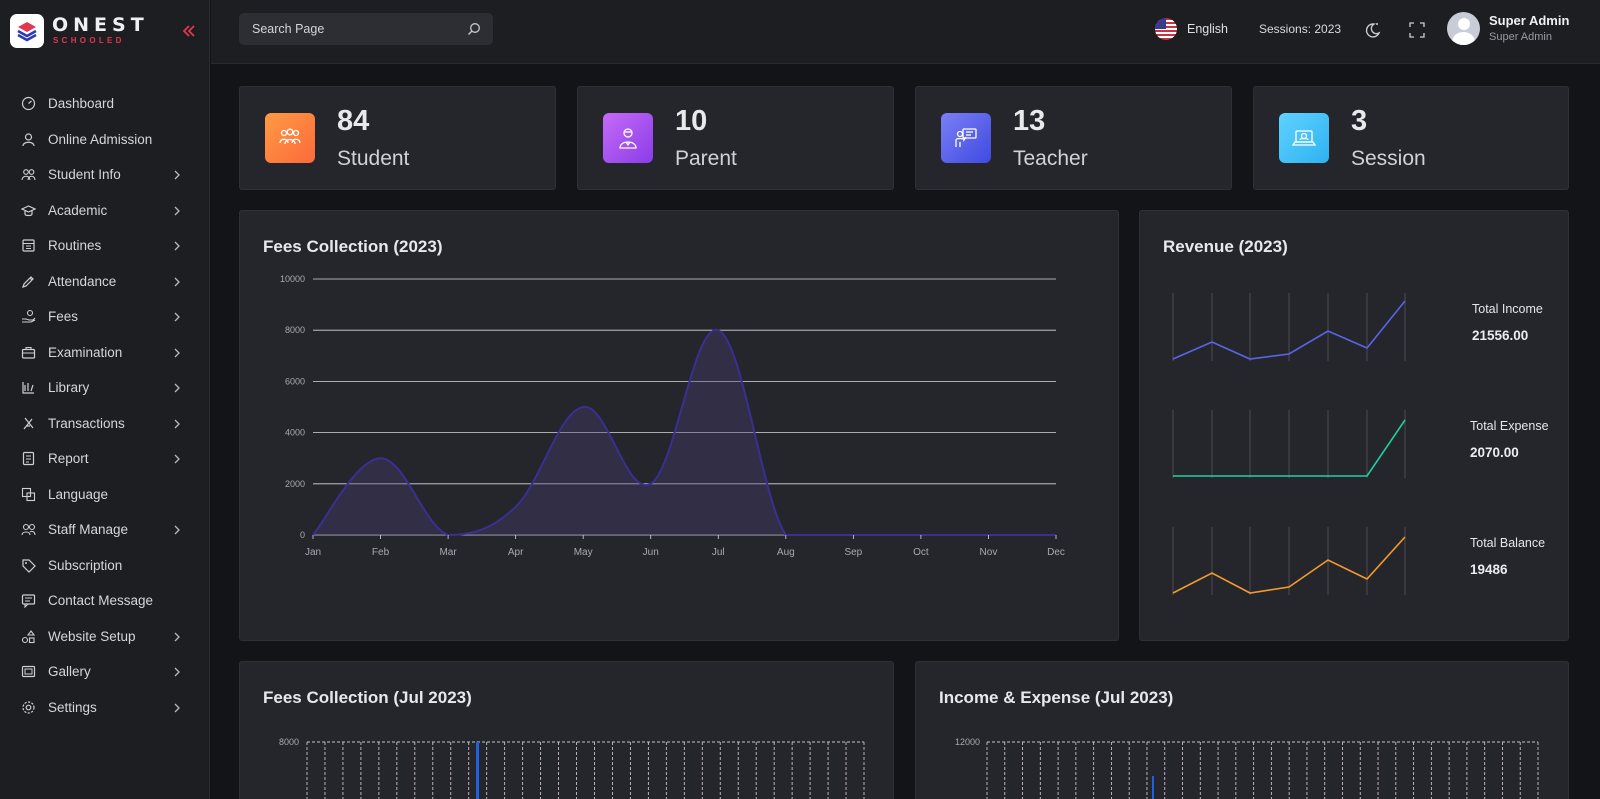 This screenshot has width=1600, height=799. Describe the element at coordinates (1463, 28) in the screenshot. I see `avatar` at that location.